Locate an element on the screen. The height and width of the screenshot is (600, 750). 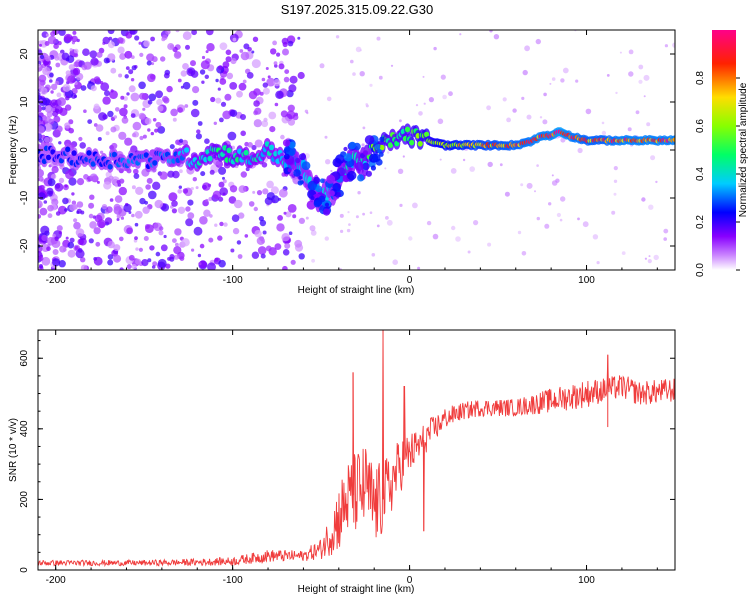
snr-x-tick-label: 100 is located at coordinates (586, 580).